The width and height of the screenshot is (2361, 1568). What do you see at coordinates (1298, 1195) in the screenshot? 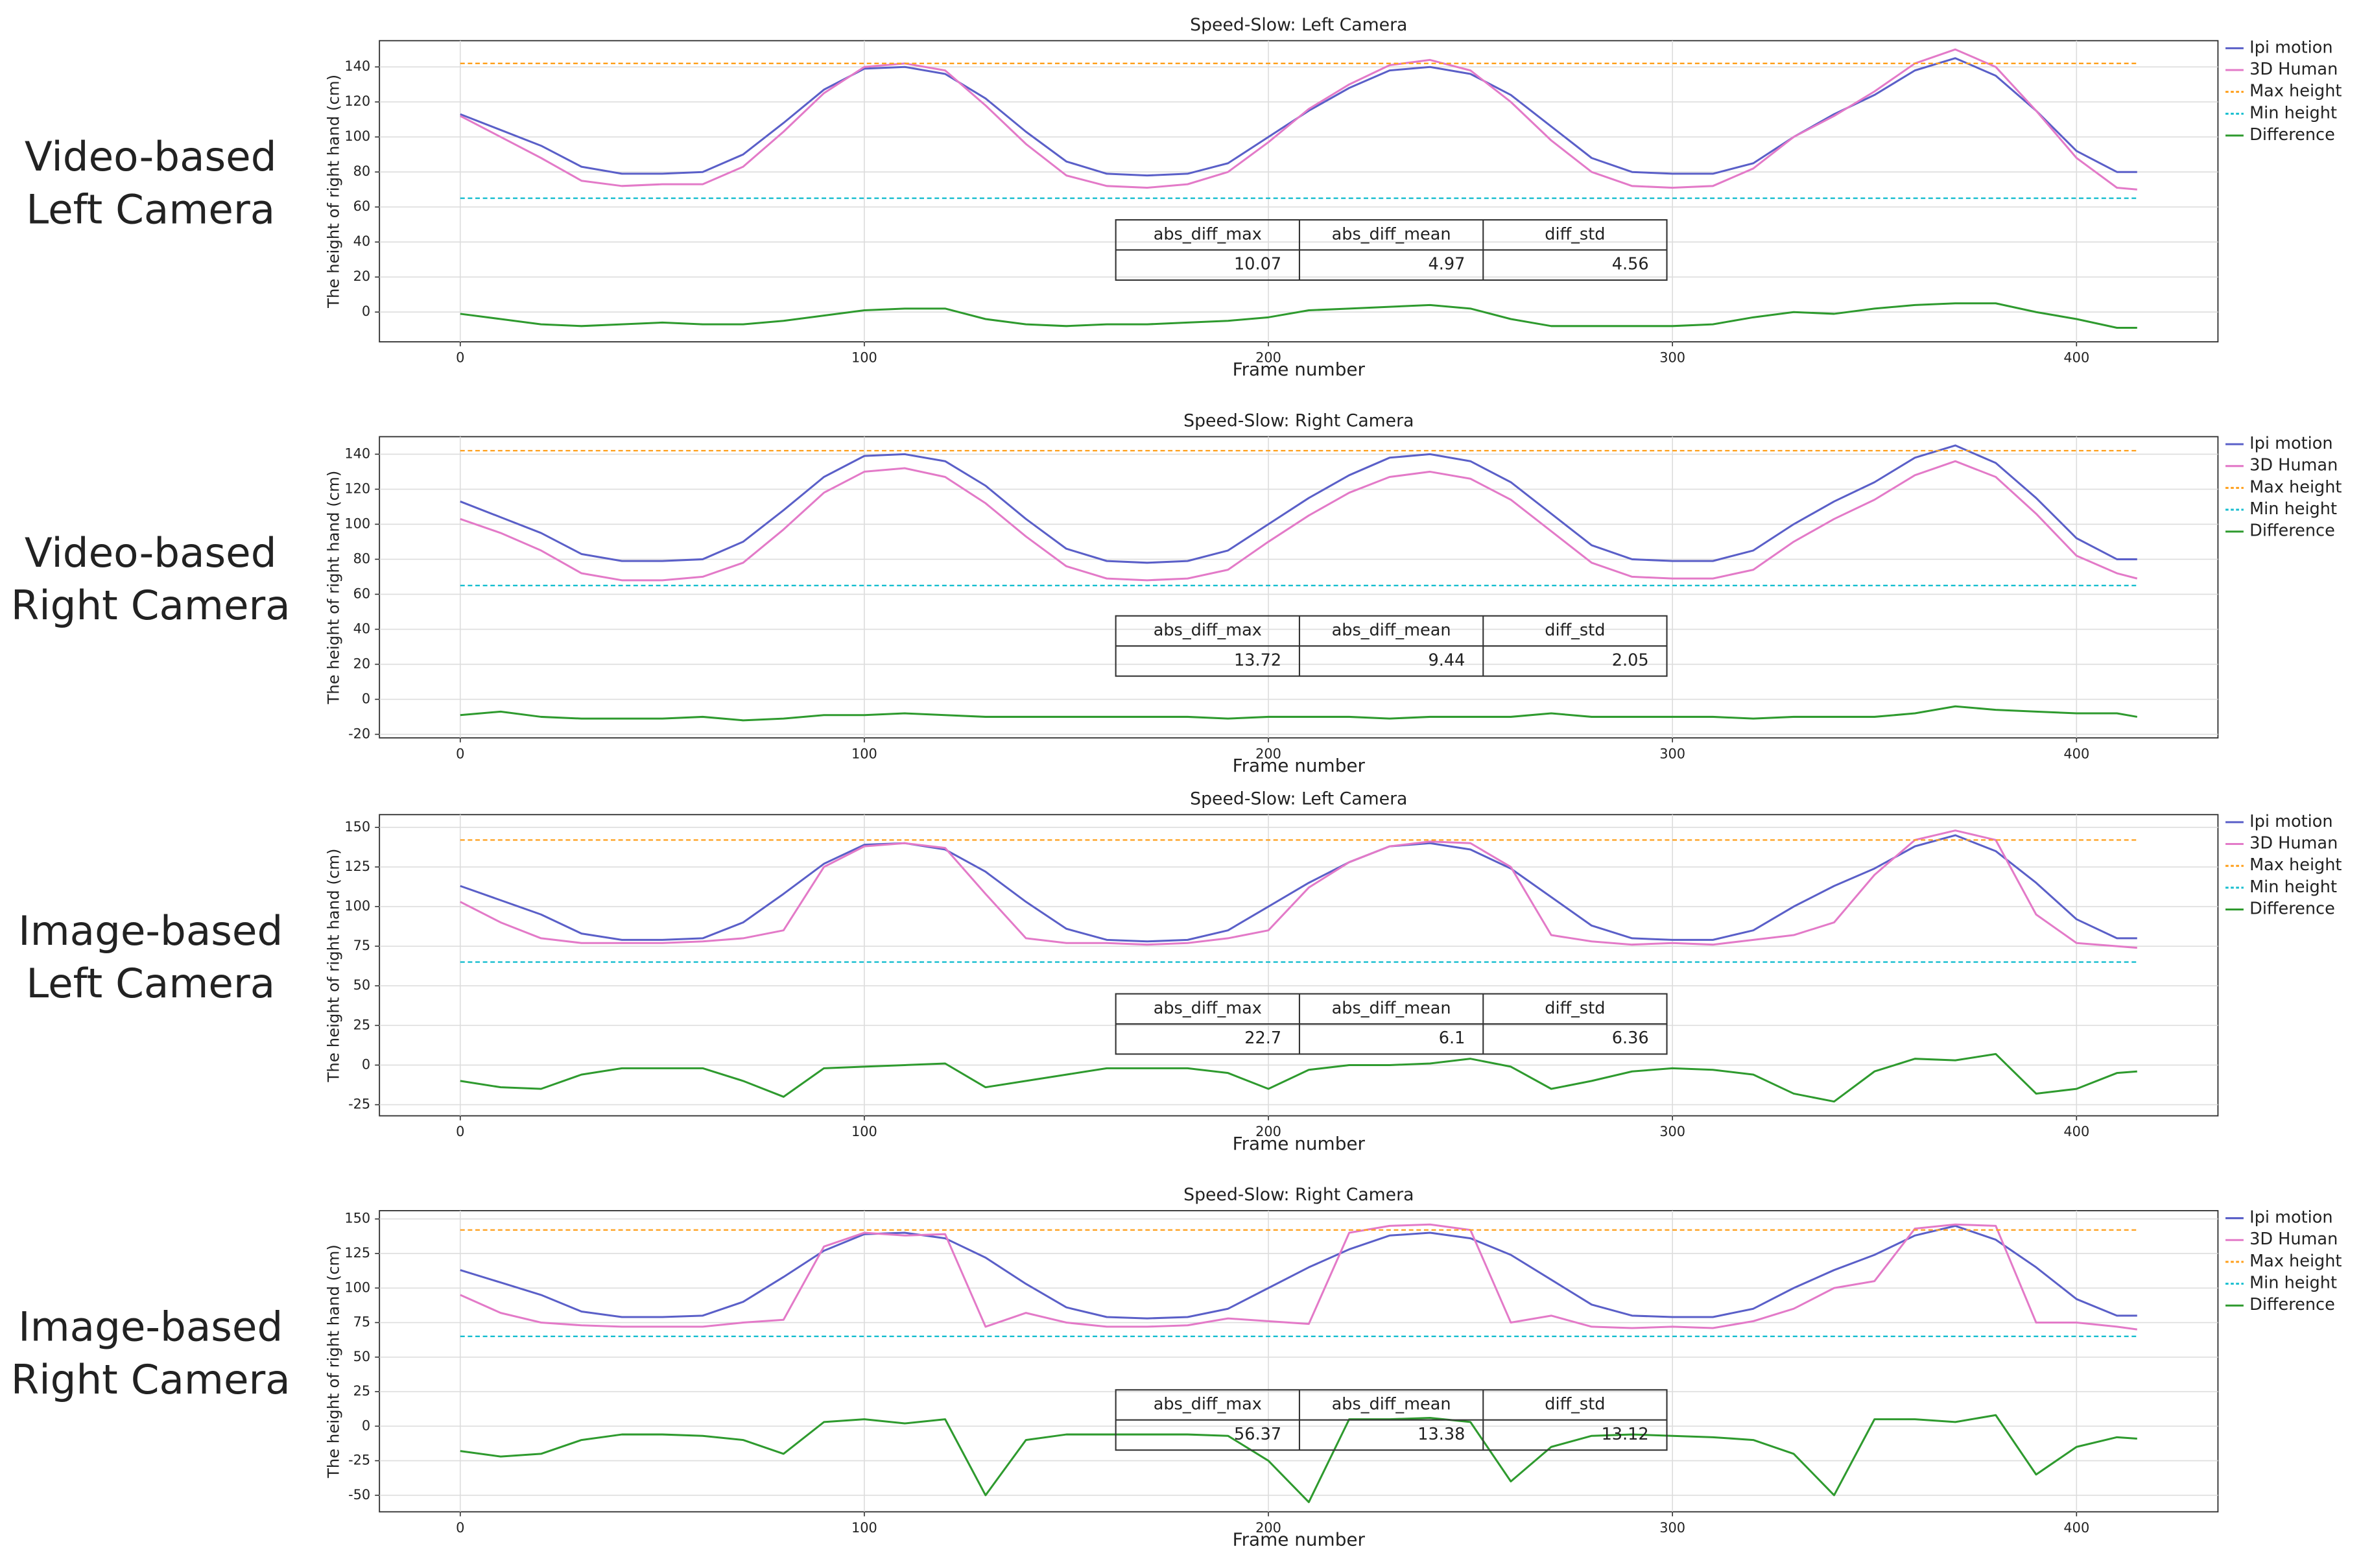
I see `chart-title: Speed-Slow: Right Camera` at bounding box center [1298, 1195].